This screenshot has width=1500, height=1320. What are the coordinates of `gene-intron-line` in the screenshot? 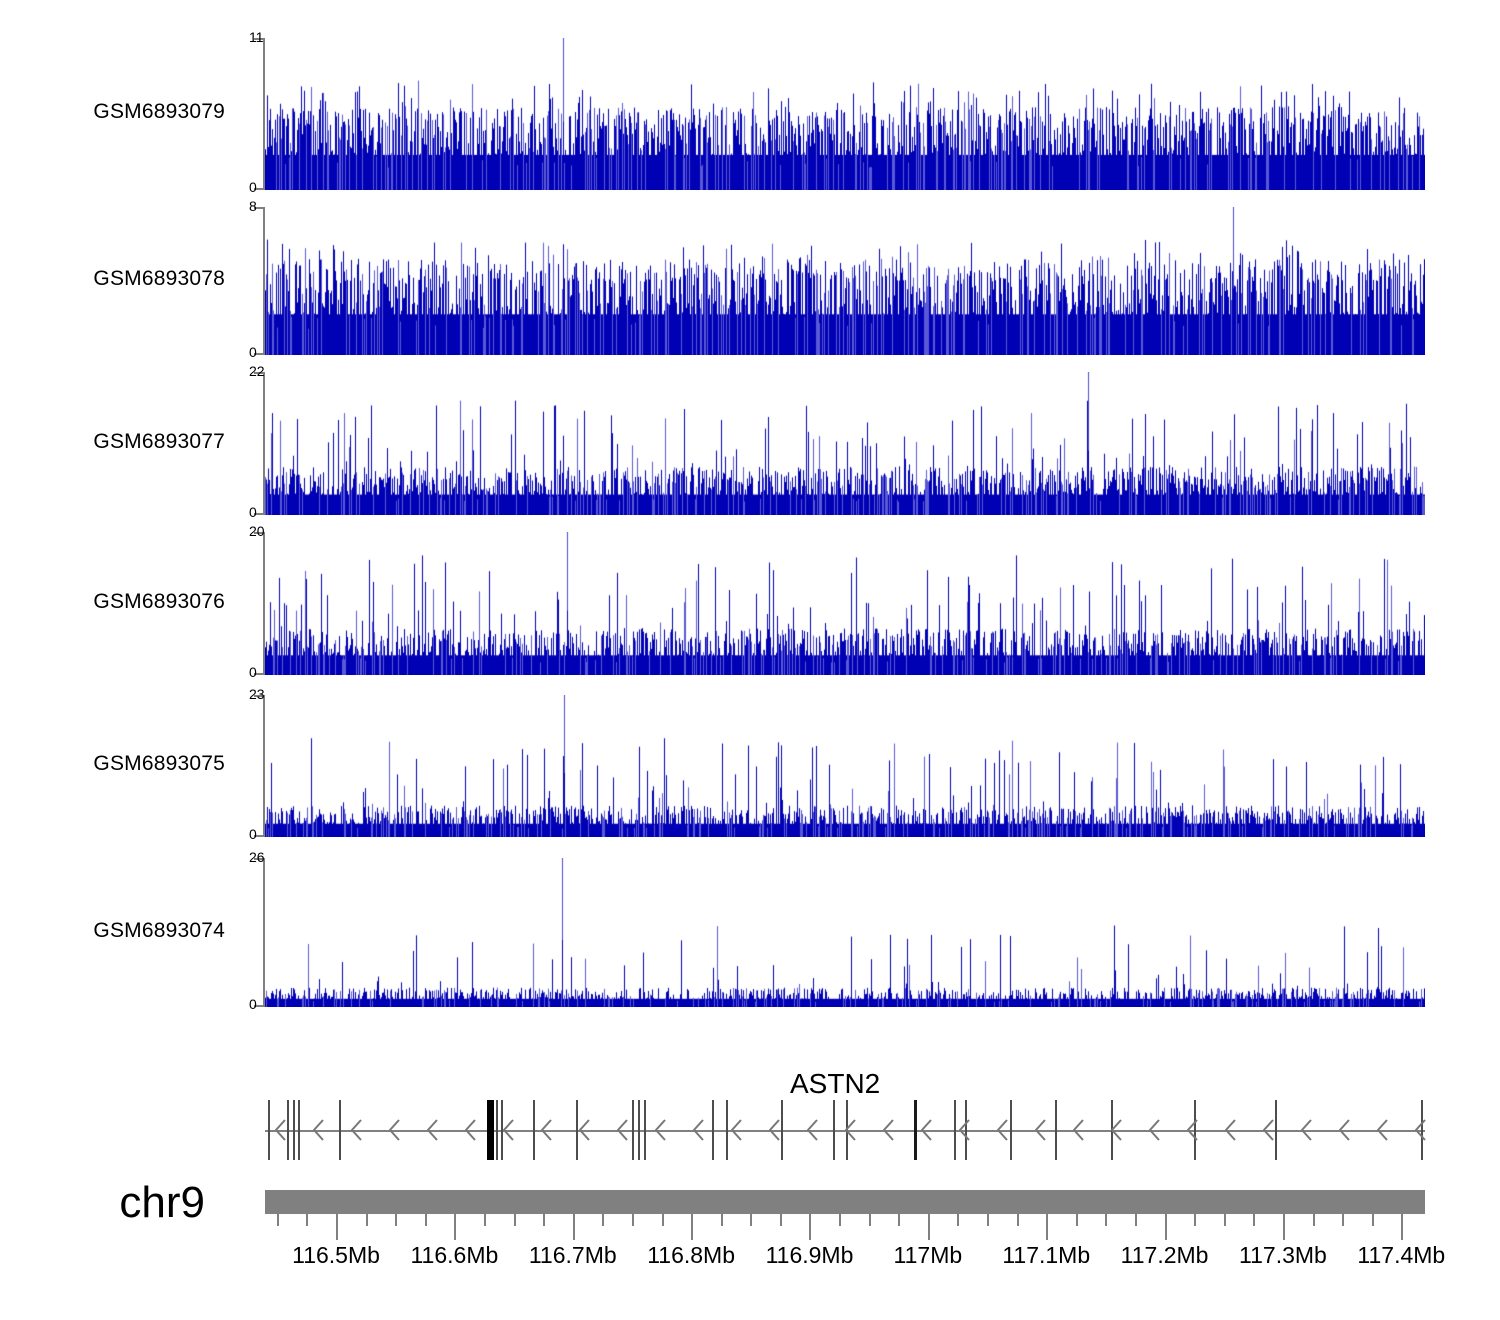 It's located at (845, 1131).